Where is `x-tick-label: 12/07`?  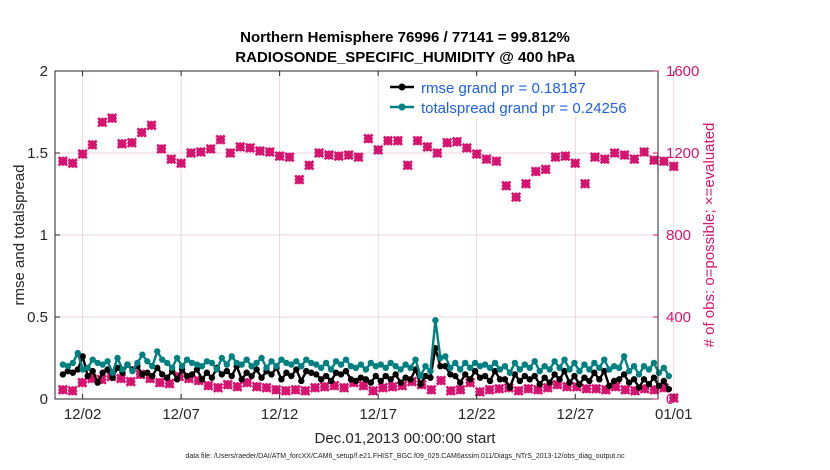
x-tick-label: 12/07 is located at coordinates (181, 414).